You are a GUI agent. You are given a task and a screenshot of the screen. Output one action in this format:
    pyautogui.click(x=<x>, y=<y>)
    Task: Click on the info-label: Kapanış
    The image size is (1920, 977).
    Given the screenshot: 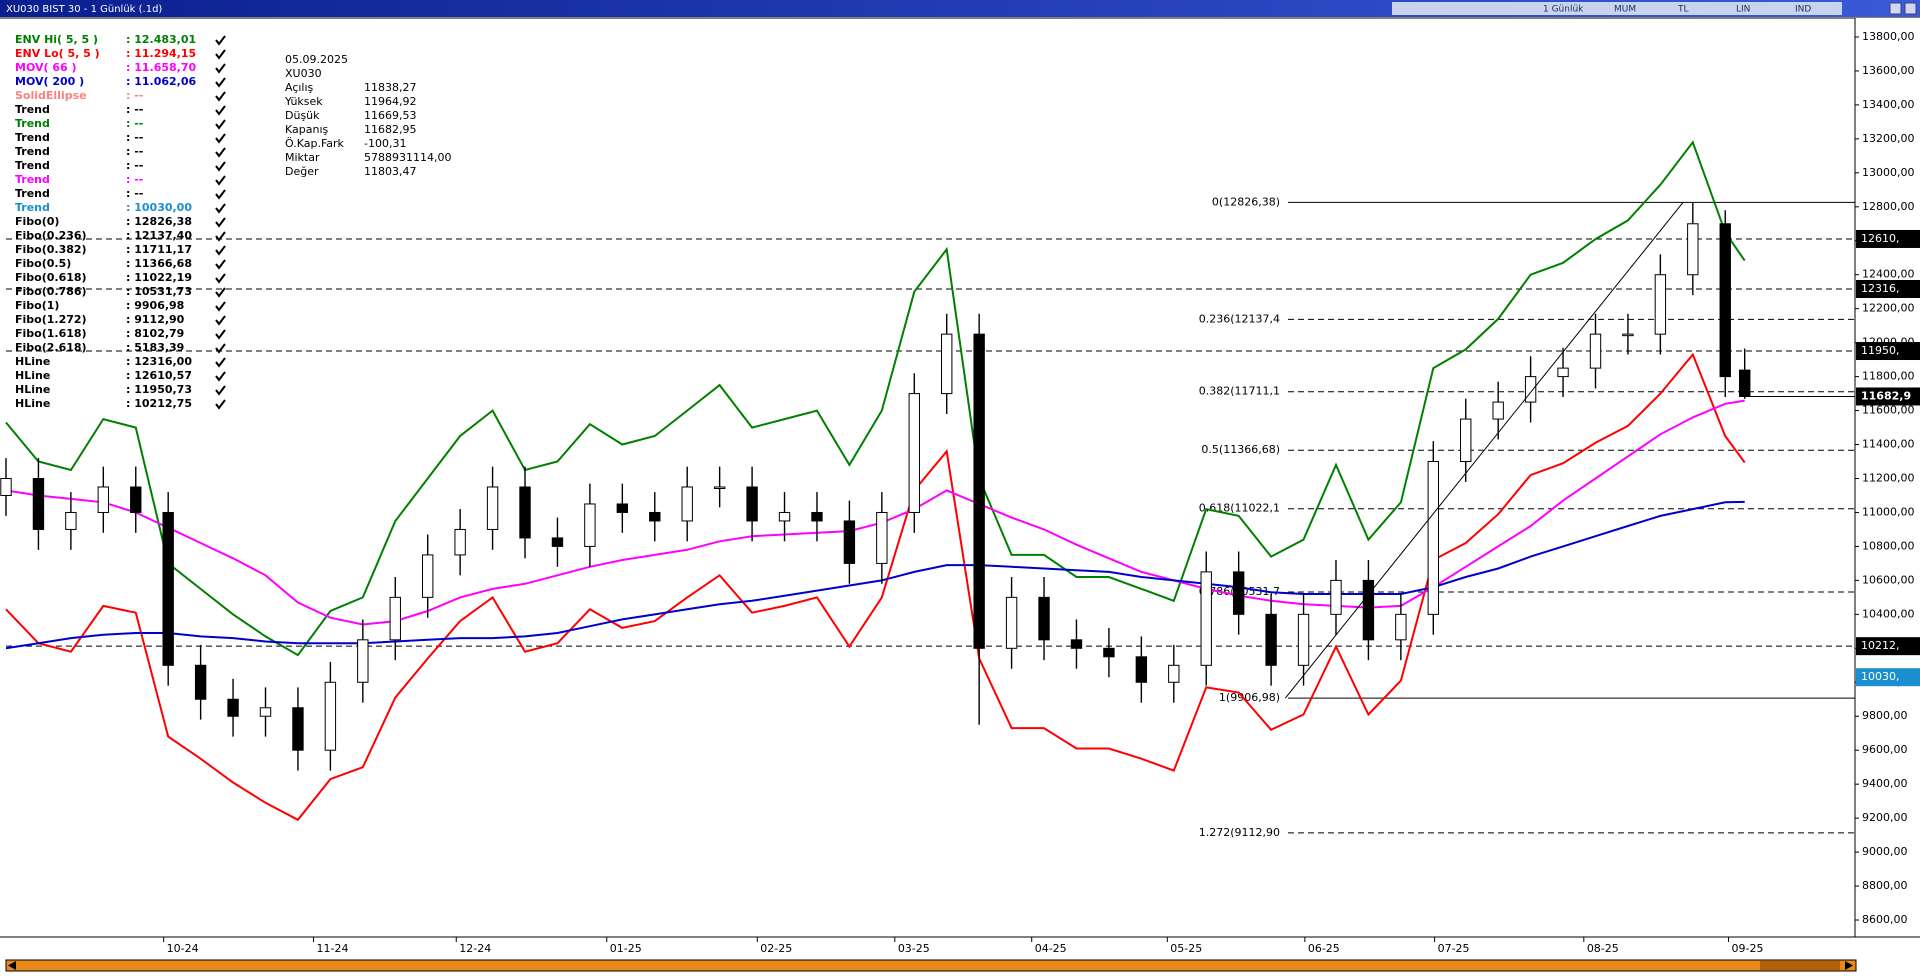 What is the action you would take?
    pyautogui.click(x=307, y=129)
    